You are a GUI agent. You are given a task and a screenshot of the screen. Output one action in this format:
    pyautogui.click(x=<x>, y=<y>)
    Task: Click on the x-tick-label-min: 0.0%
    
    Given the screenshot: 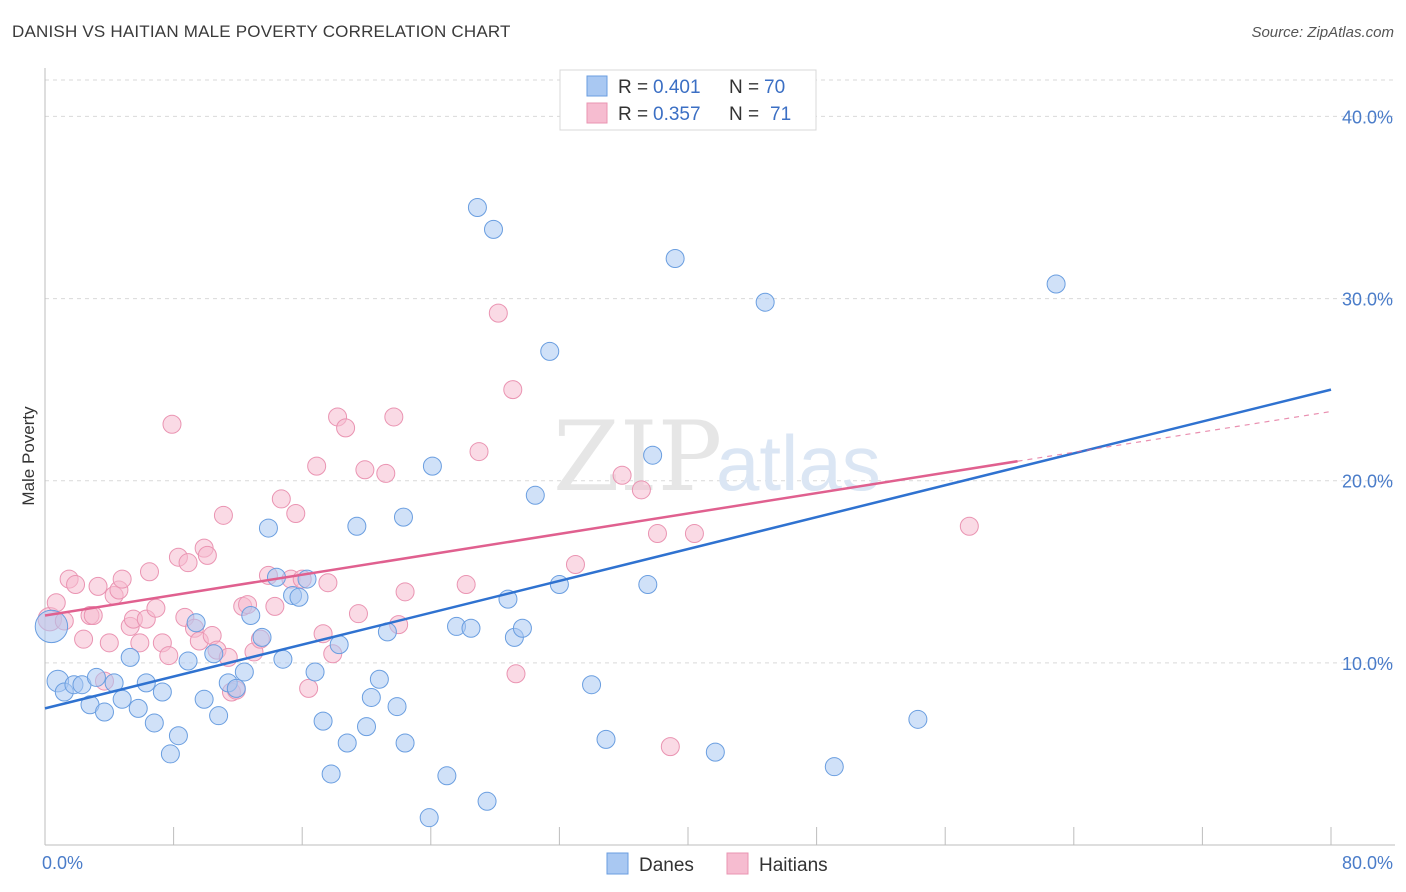 What is the action you would take?
    pyautogui.click(x=62, y=863)
    